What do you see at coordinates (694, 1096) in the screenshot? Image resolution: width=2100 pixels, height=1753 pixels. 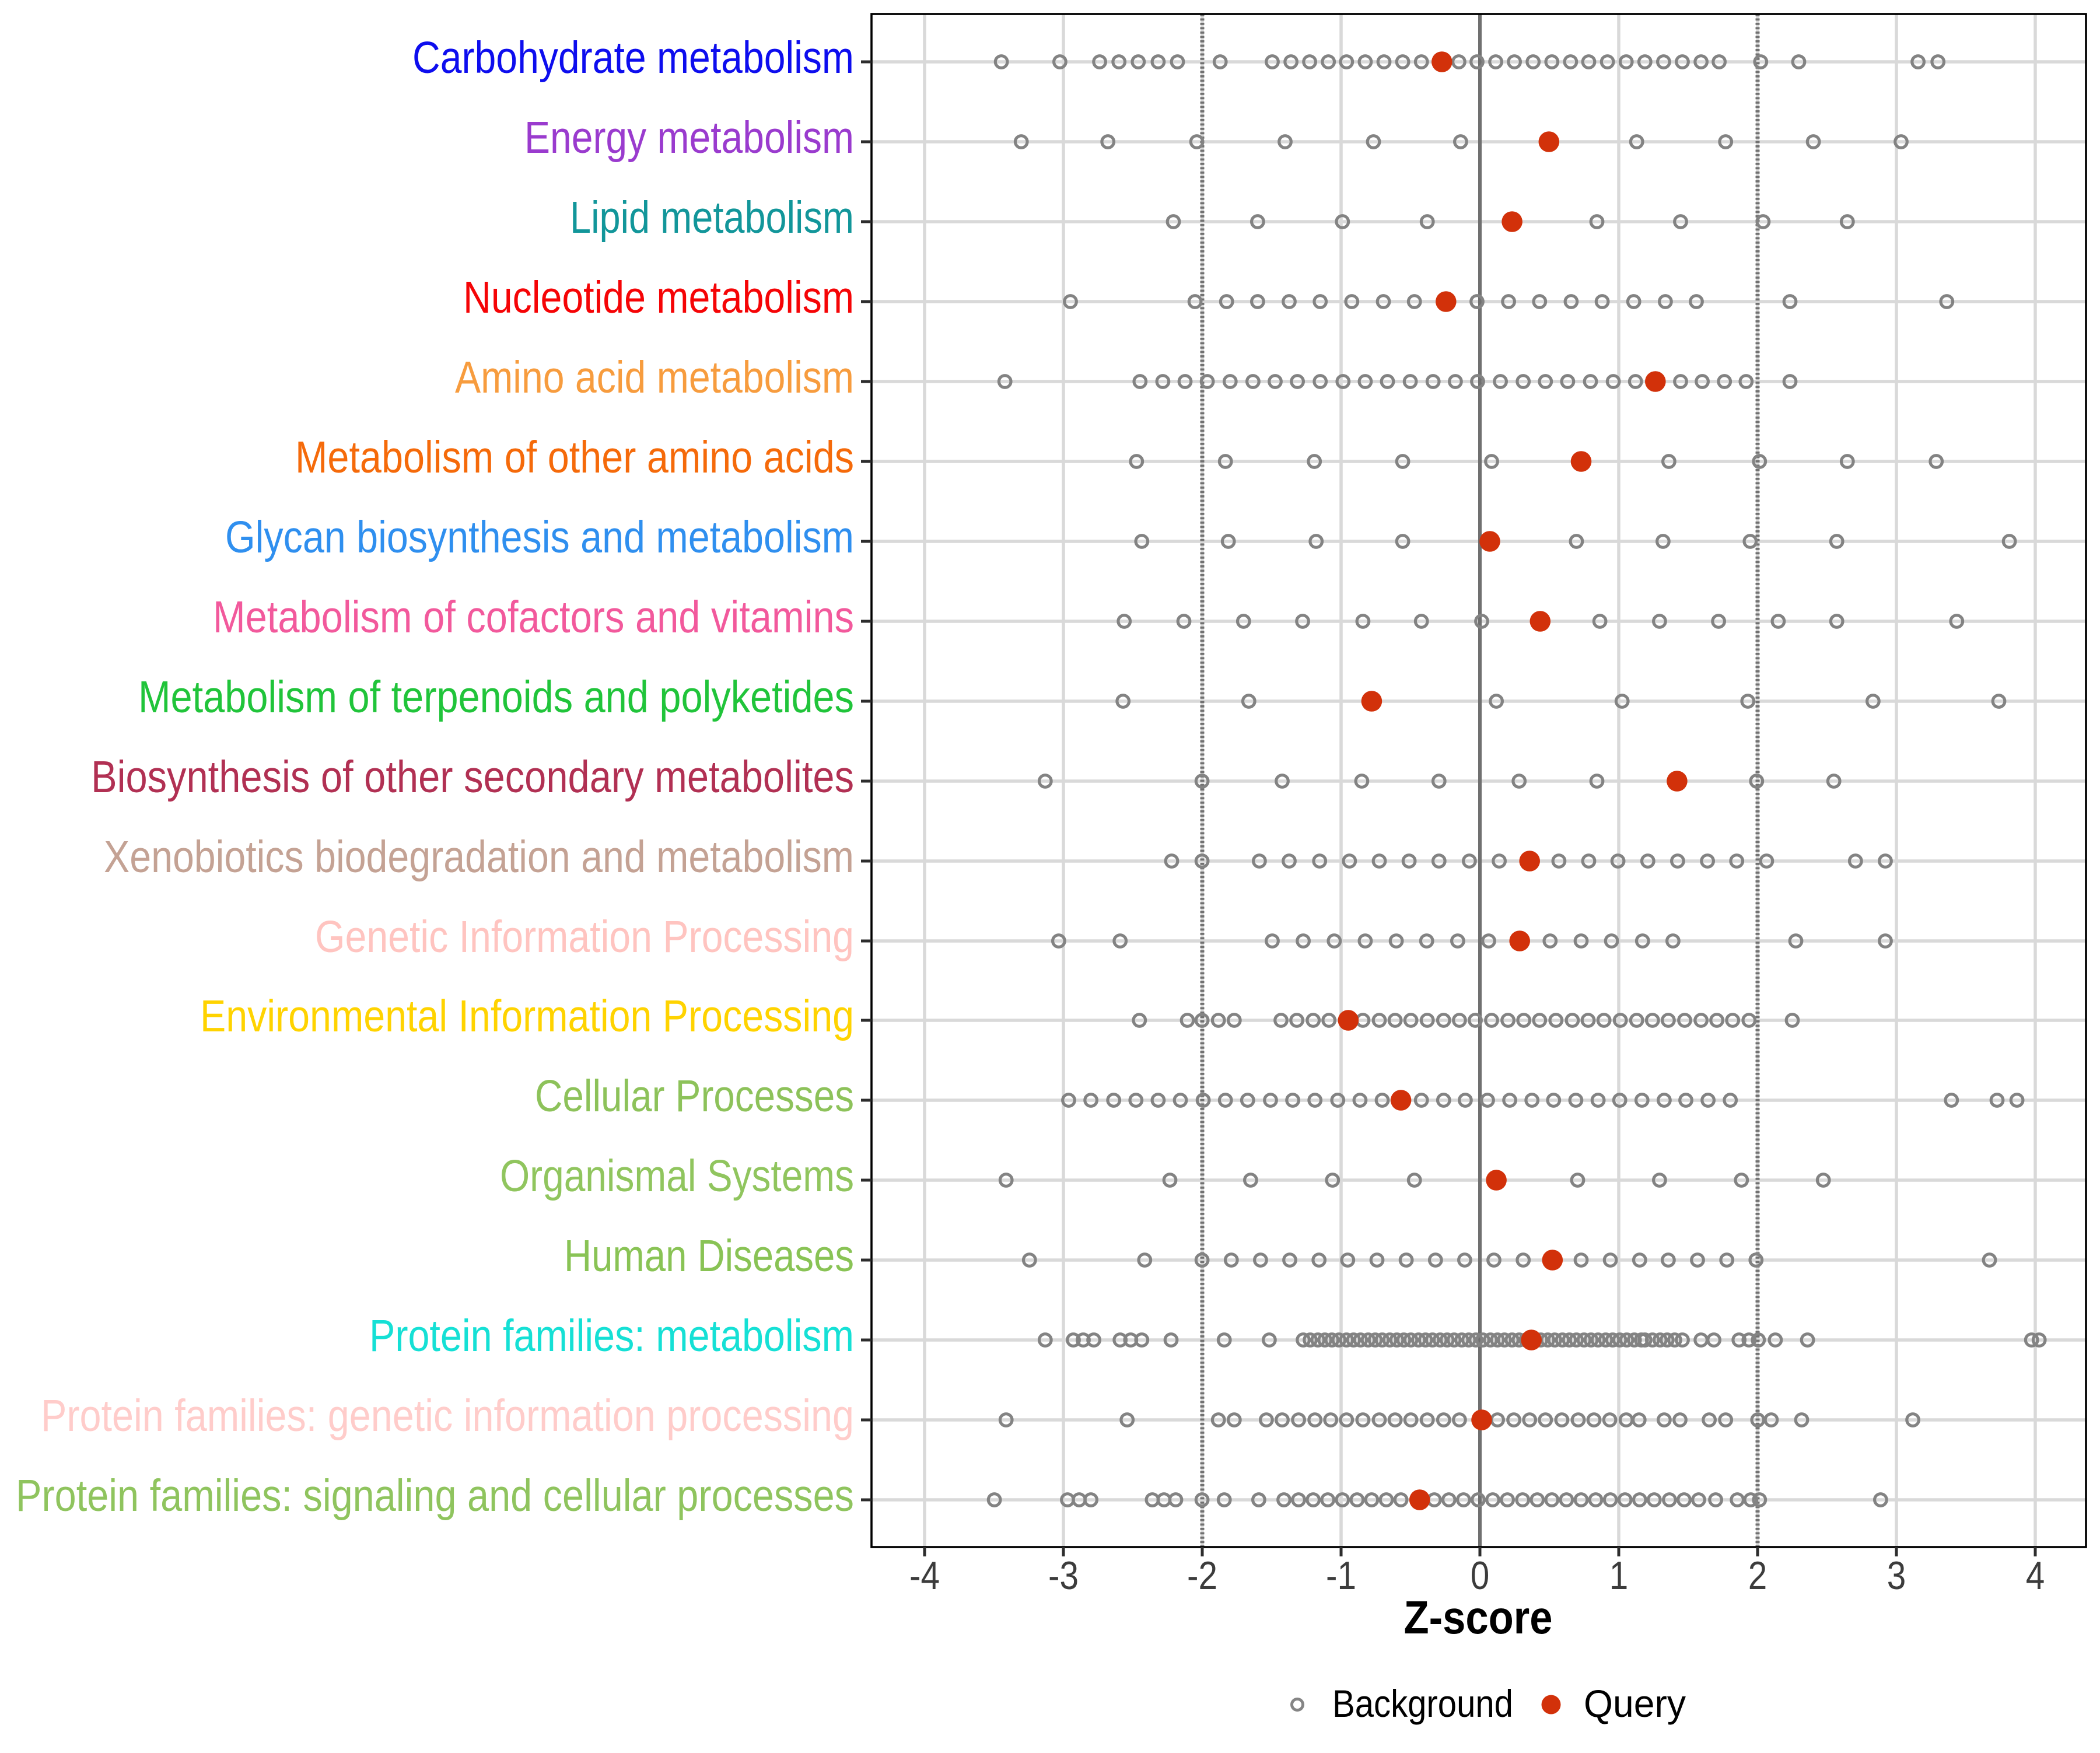 I see `svg-text: Cellular Processes` at bounding box center [694, 1096].